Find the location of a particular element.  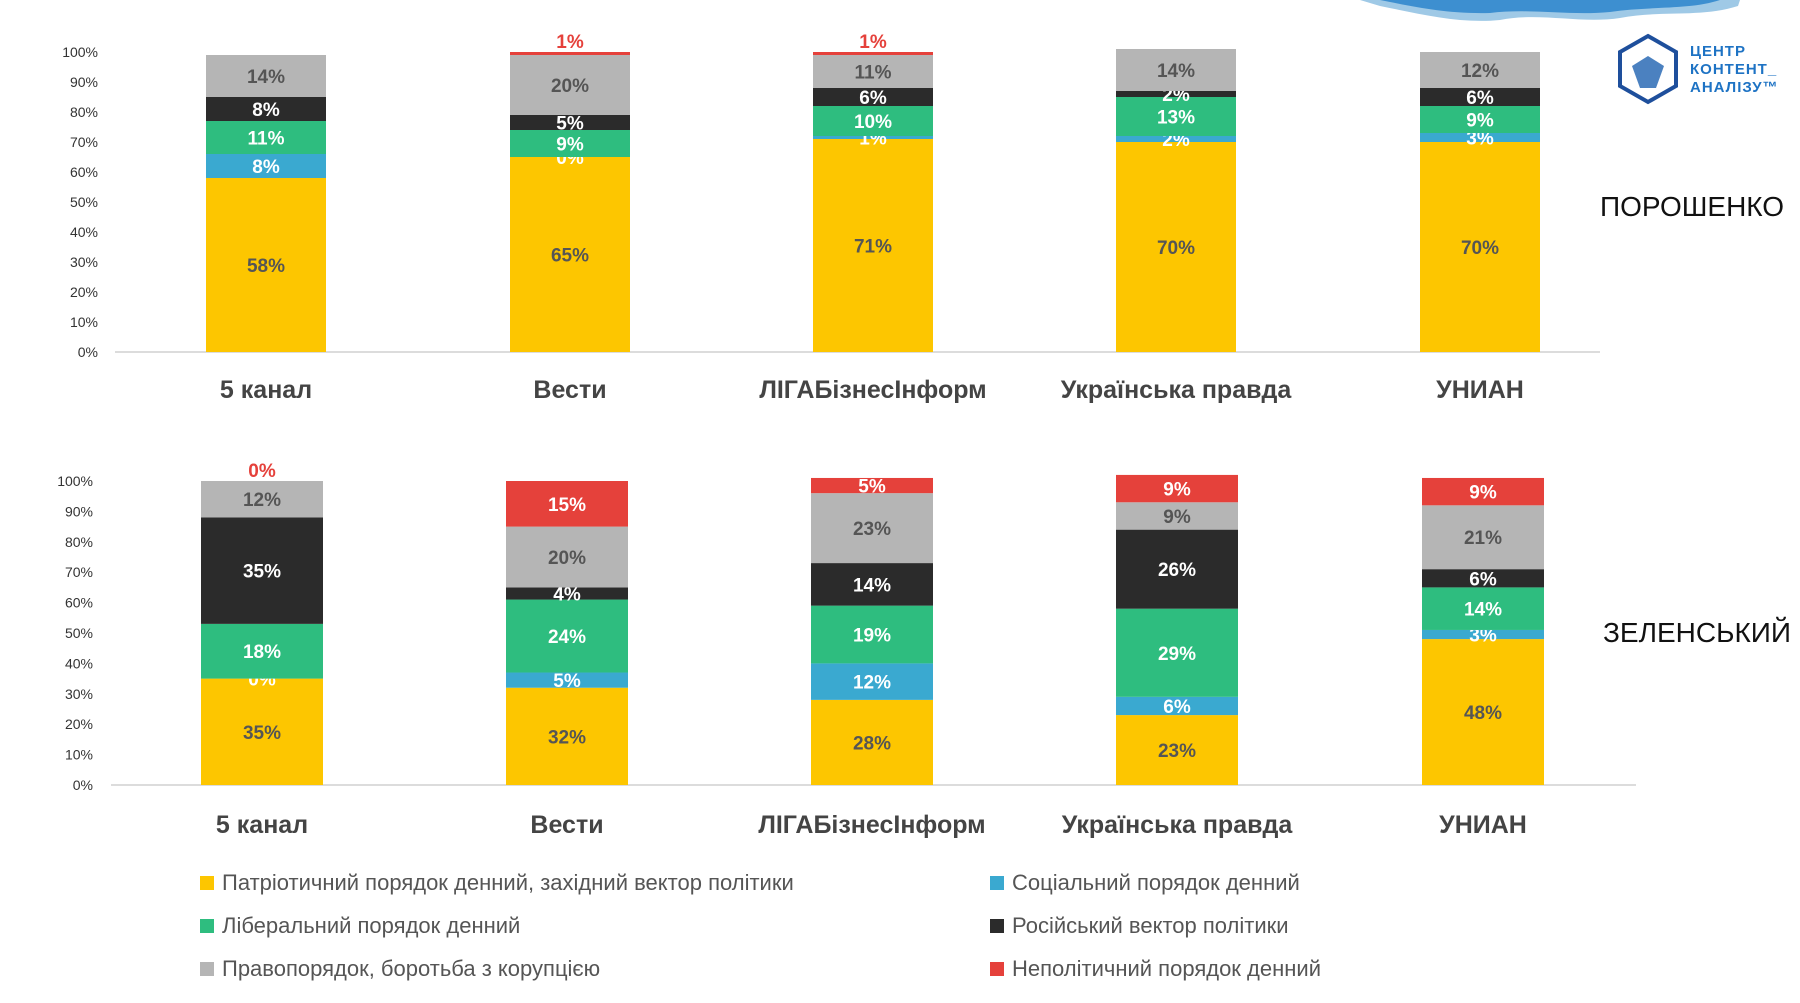

data-label-liberal: 24% is located at coordinates (567, 637).